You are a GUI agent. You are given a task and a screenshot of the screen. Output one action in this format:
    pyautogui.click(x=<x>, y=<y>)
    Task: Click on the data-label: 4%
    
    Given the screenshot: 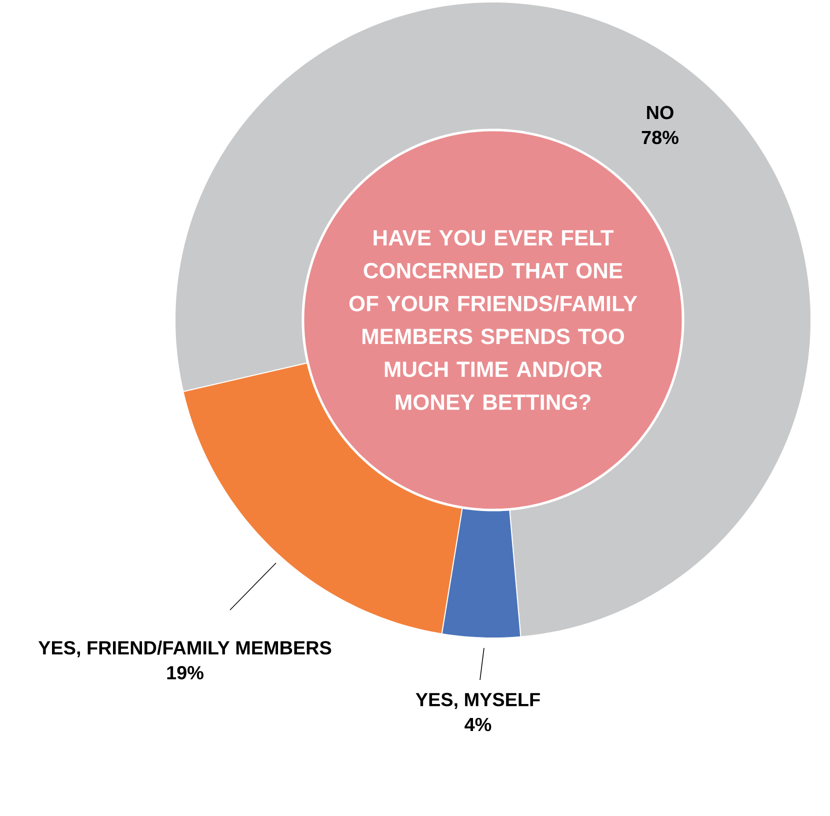 What is the action you would take?
    pyautogui.click(x=478, y=725)
    